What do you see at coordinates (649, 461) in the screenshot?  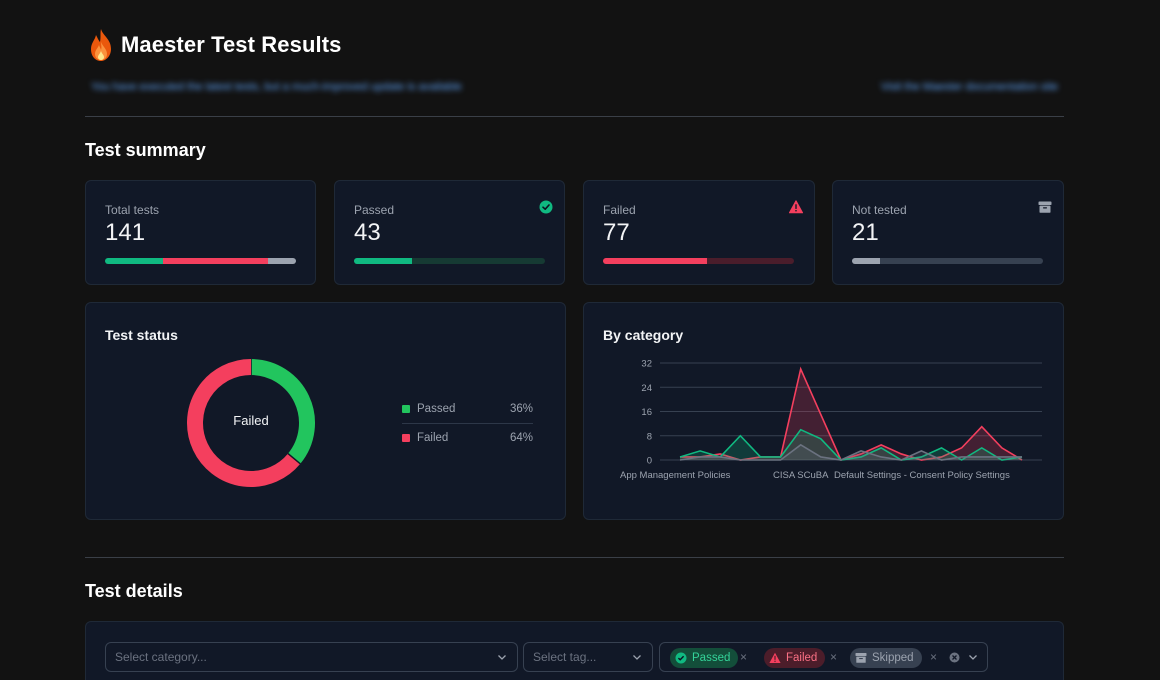 I see `y-tick-label: 0` at bounding box center [649, 461].